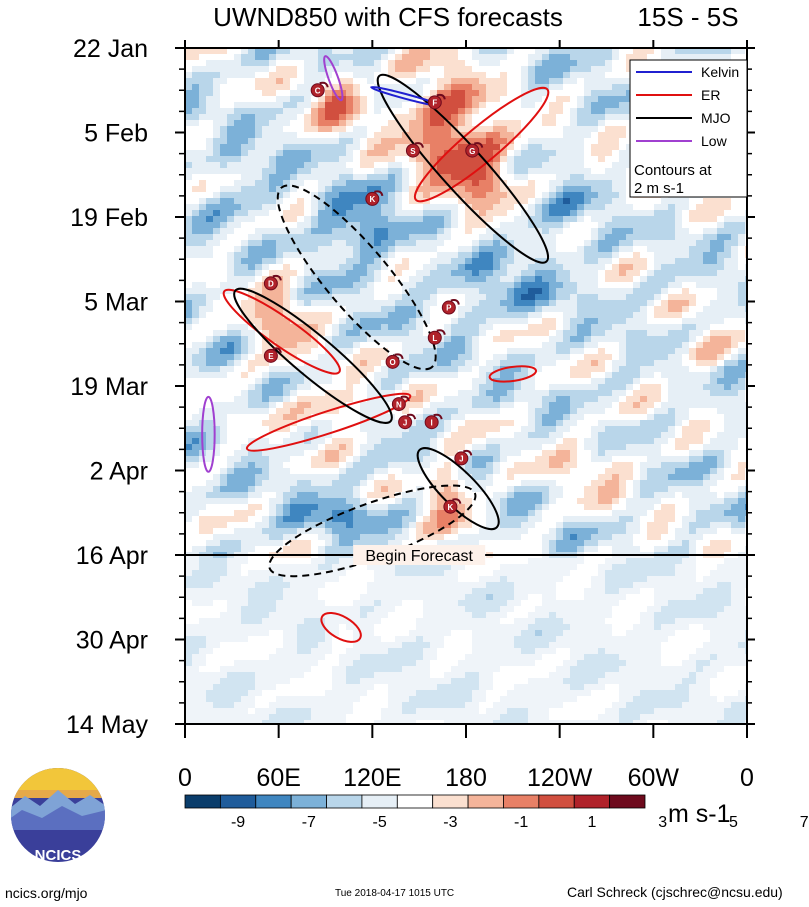 This screenshot has height=907, width=809. What do you see at coordinates (109, 387) in the screenshot?
I see `y-tick-label-4: 19 Mar` at bounding box center [109, 387].